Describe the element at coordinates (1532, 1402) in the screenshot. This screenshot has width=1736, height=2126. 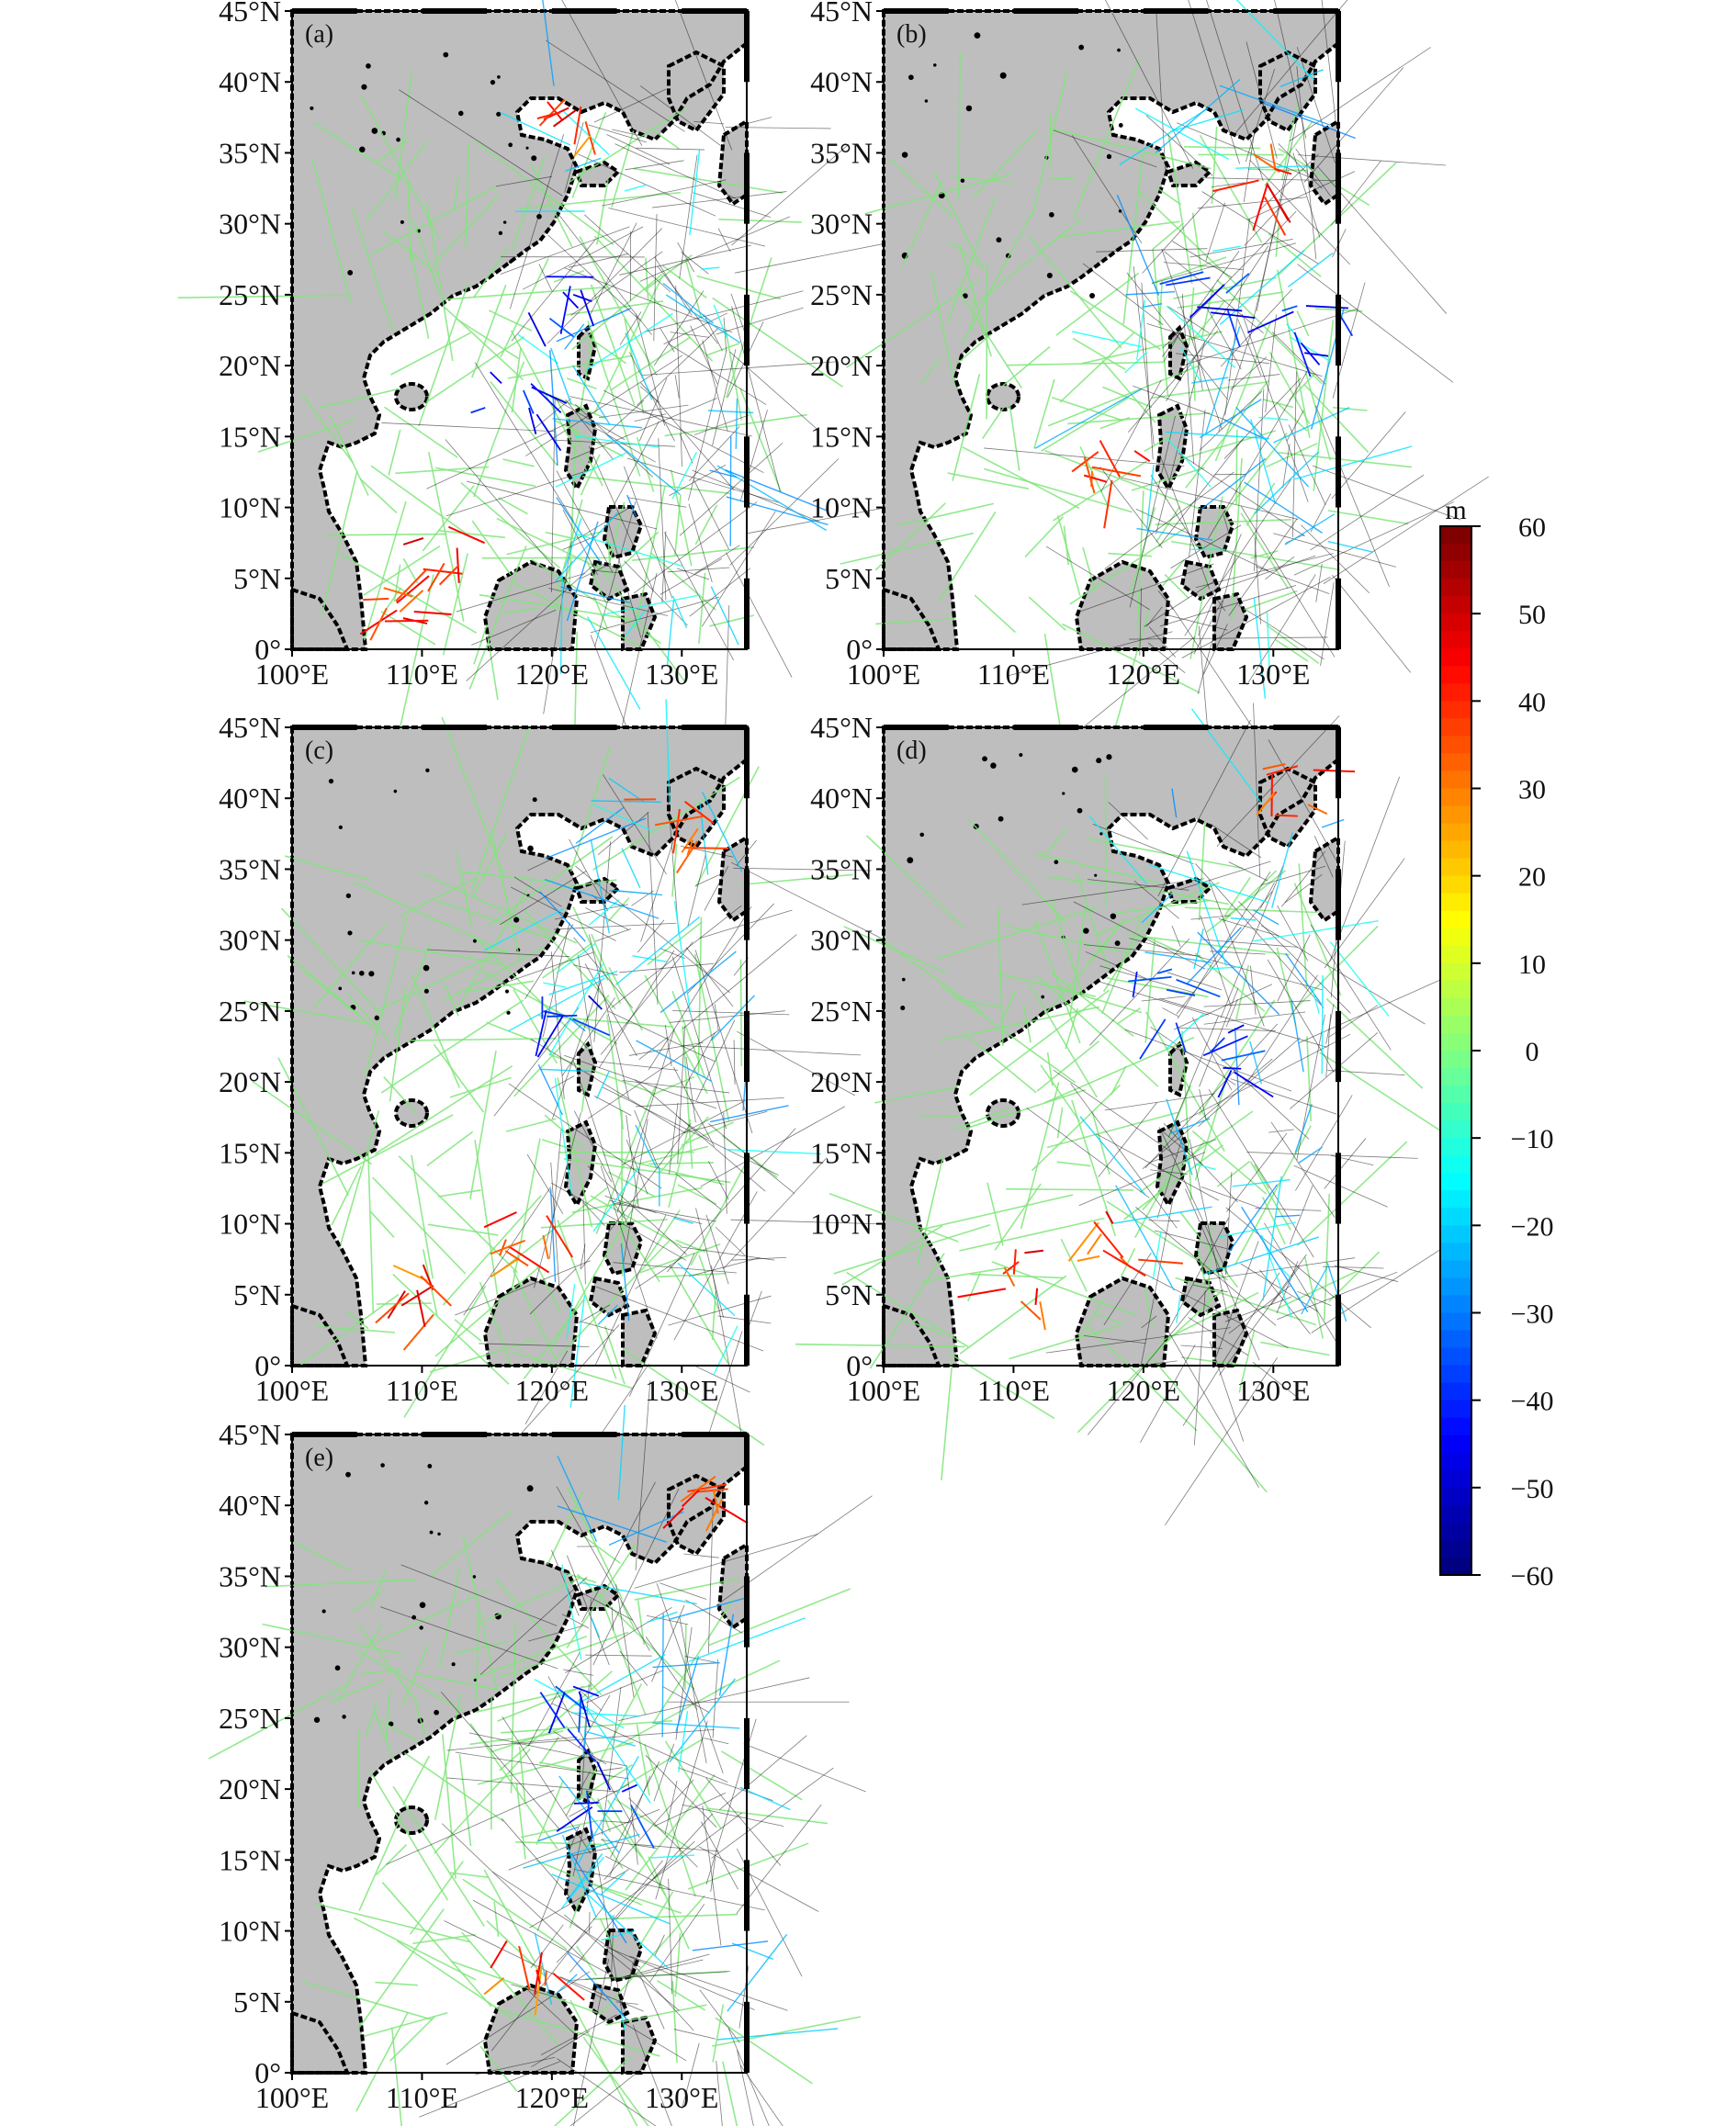
I see `colorbar-tick-label: −40` at that location.